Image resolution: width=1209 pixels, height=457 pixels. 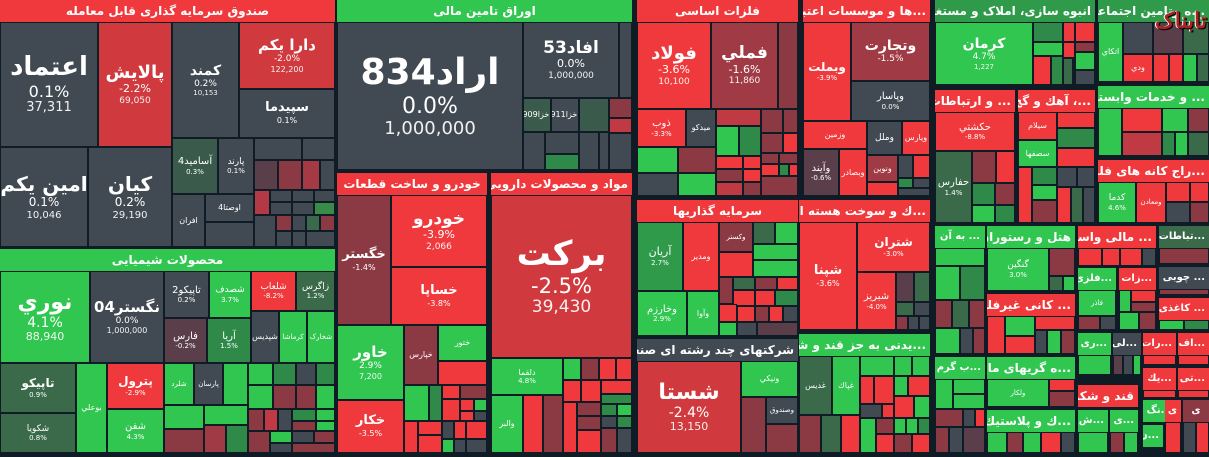 What do you see at coordinates (507, 424) in the screenshot?
I see `stock-tile: والبر` at bounding box center [507, 424].